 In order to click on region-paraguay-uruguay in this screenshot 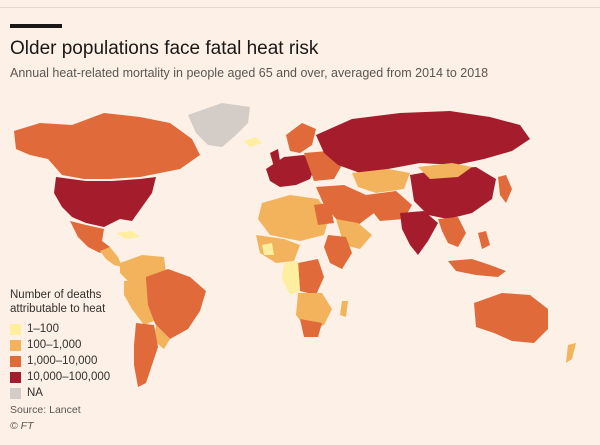, I will do `click(162, 337)`.